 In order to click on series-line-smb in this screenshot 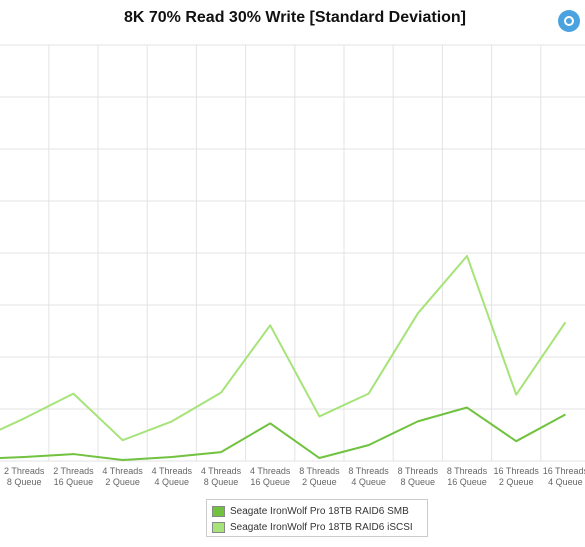, I will do `click(283, 434)`.